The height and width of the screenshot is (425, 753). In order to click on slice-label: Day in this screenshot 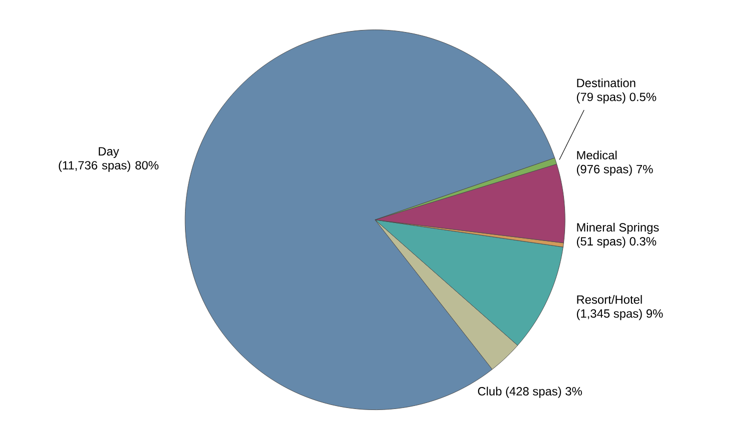, I will do `click(109, 152)`.